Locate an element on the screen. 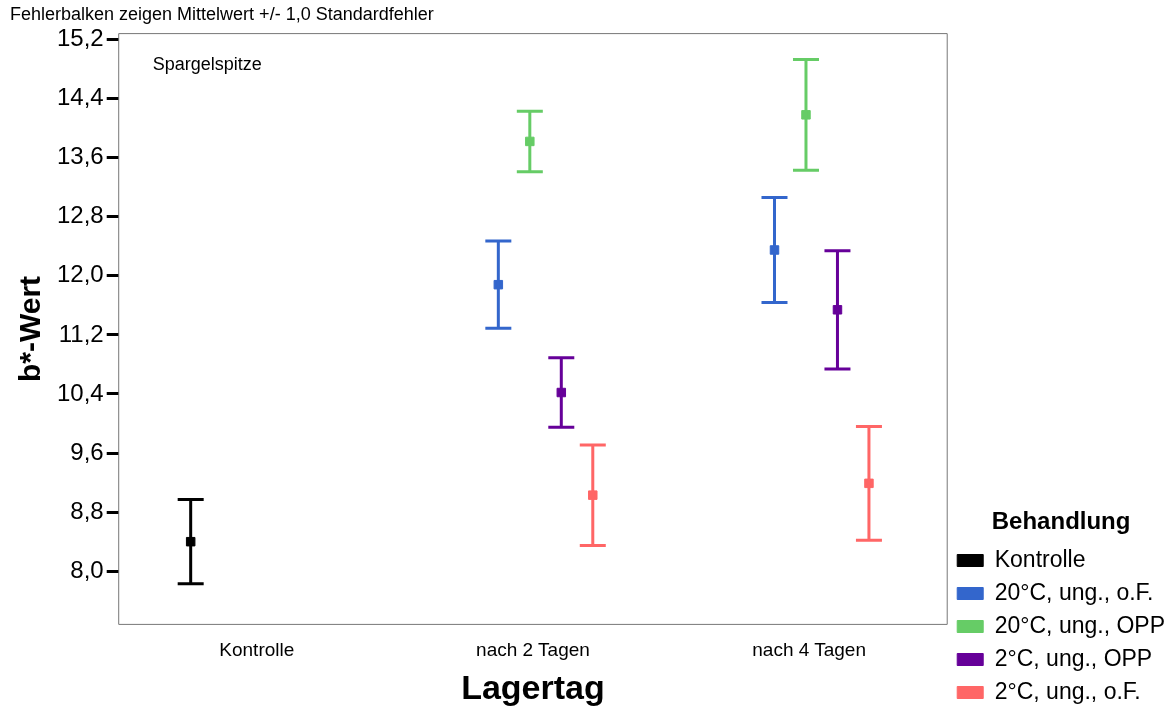  legend-label: 20°C, ung., o.F. is located at coordinates (1074, 591).